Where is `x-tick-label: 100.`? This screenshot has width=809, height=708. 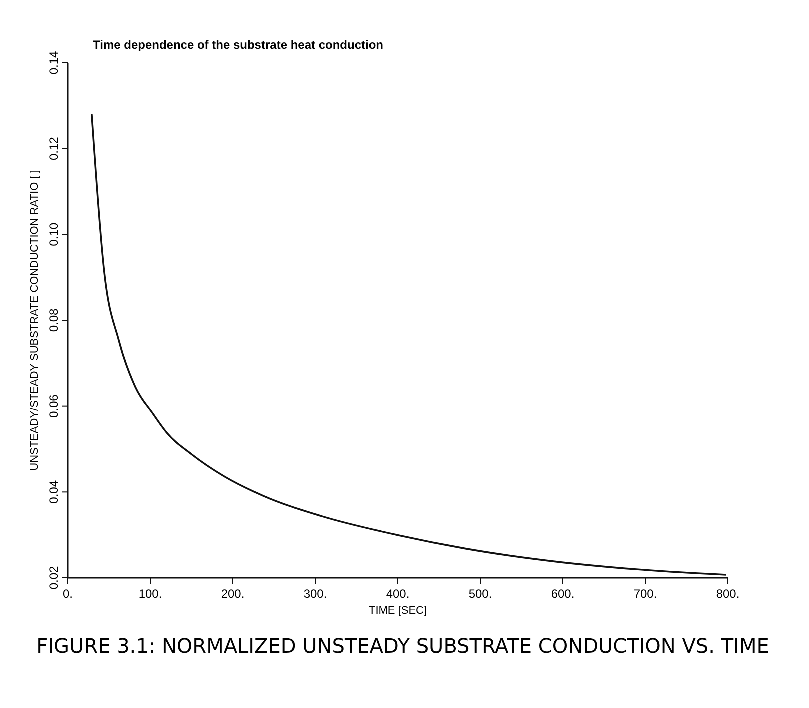 x-tick-label: 100. is located at coordinates (150, 594).